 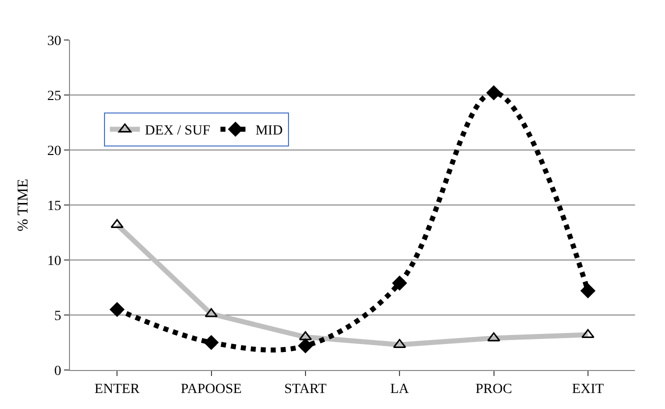 I want to click on x-tick-label: START, so click(x=306, y=389).